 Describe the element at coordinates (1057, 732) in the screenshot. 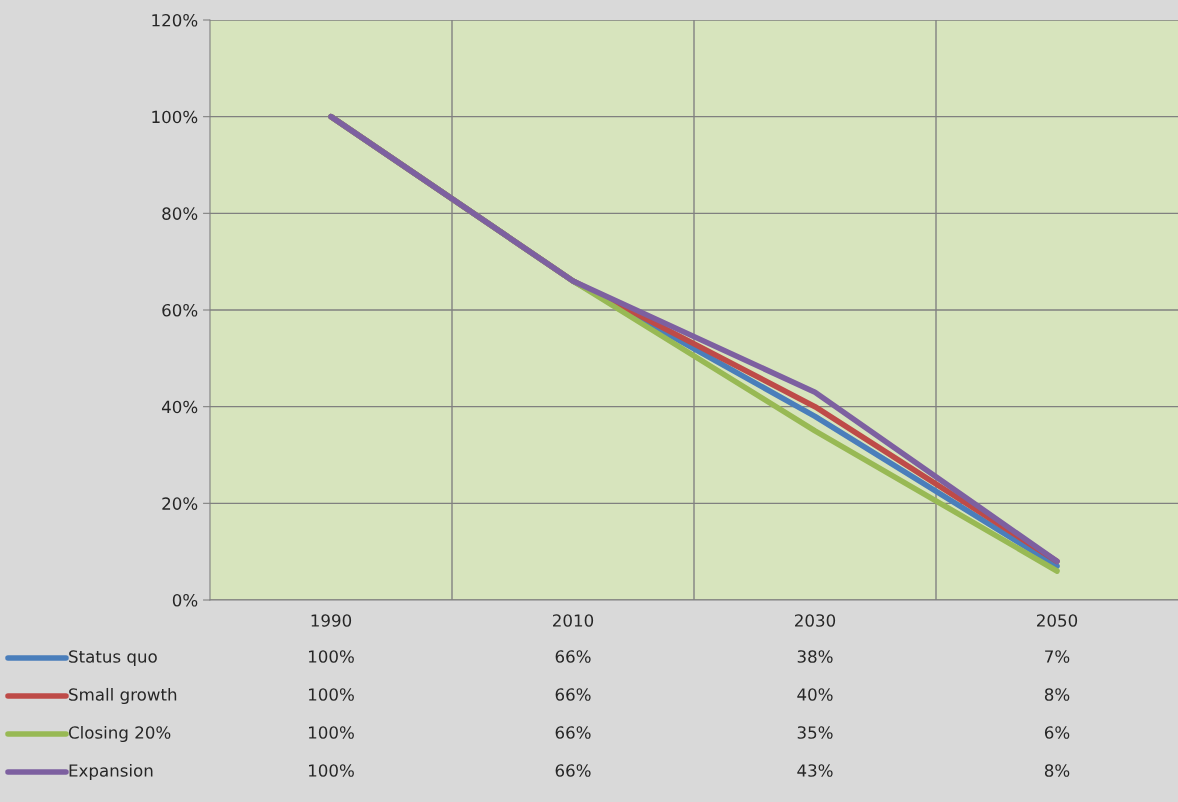

I see `data-label: 6%` at that location.